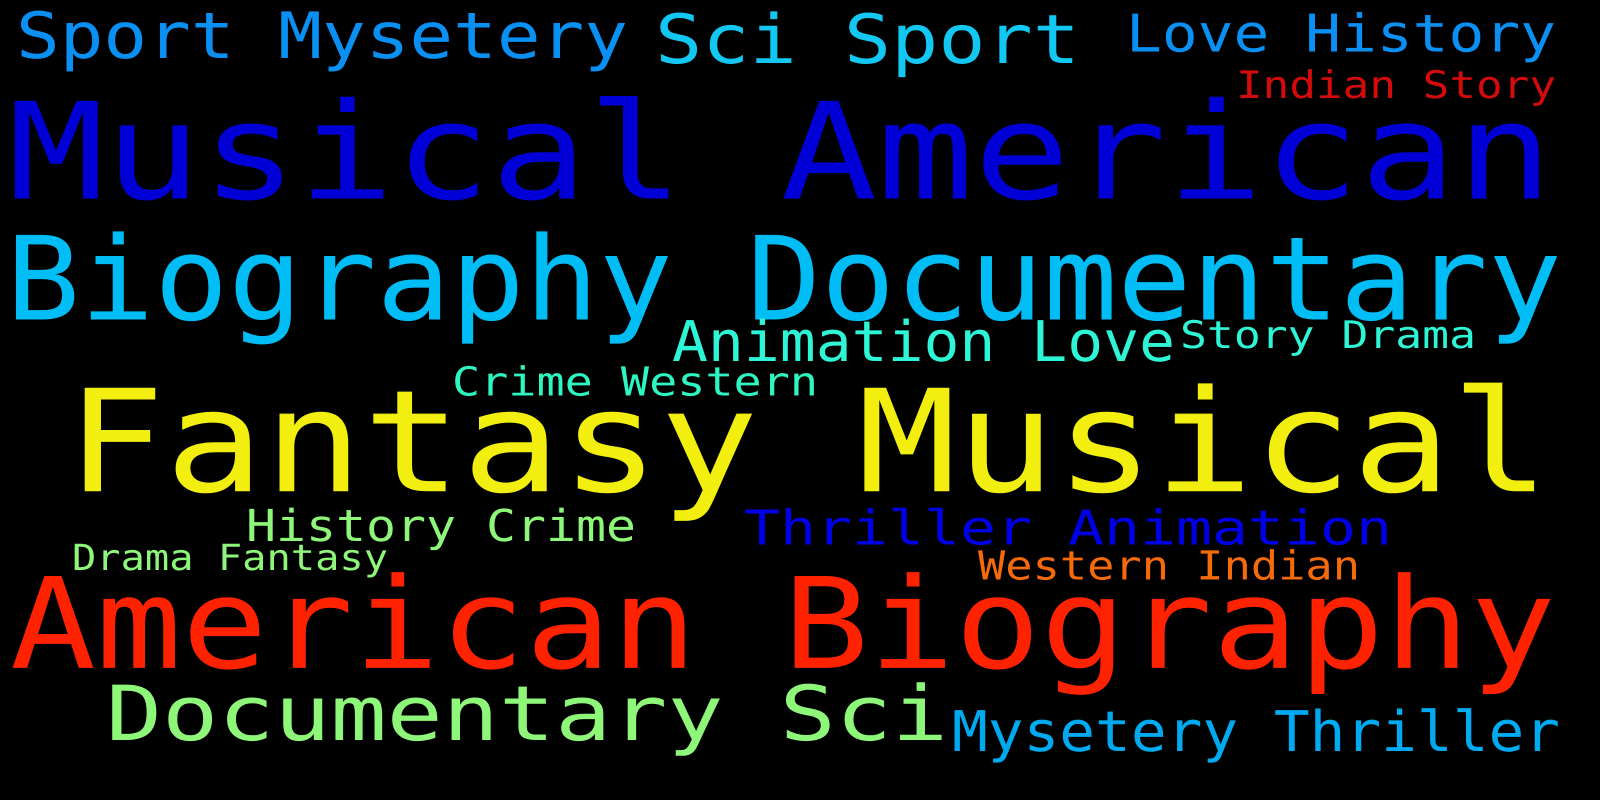 The width and height of the screenshot is (1600, 800). Describe the element at coordinates (1068, 527) in the screenshot. I see `word-thriller-animation: Thriller Animation` at that location.